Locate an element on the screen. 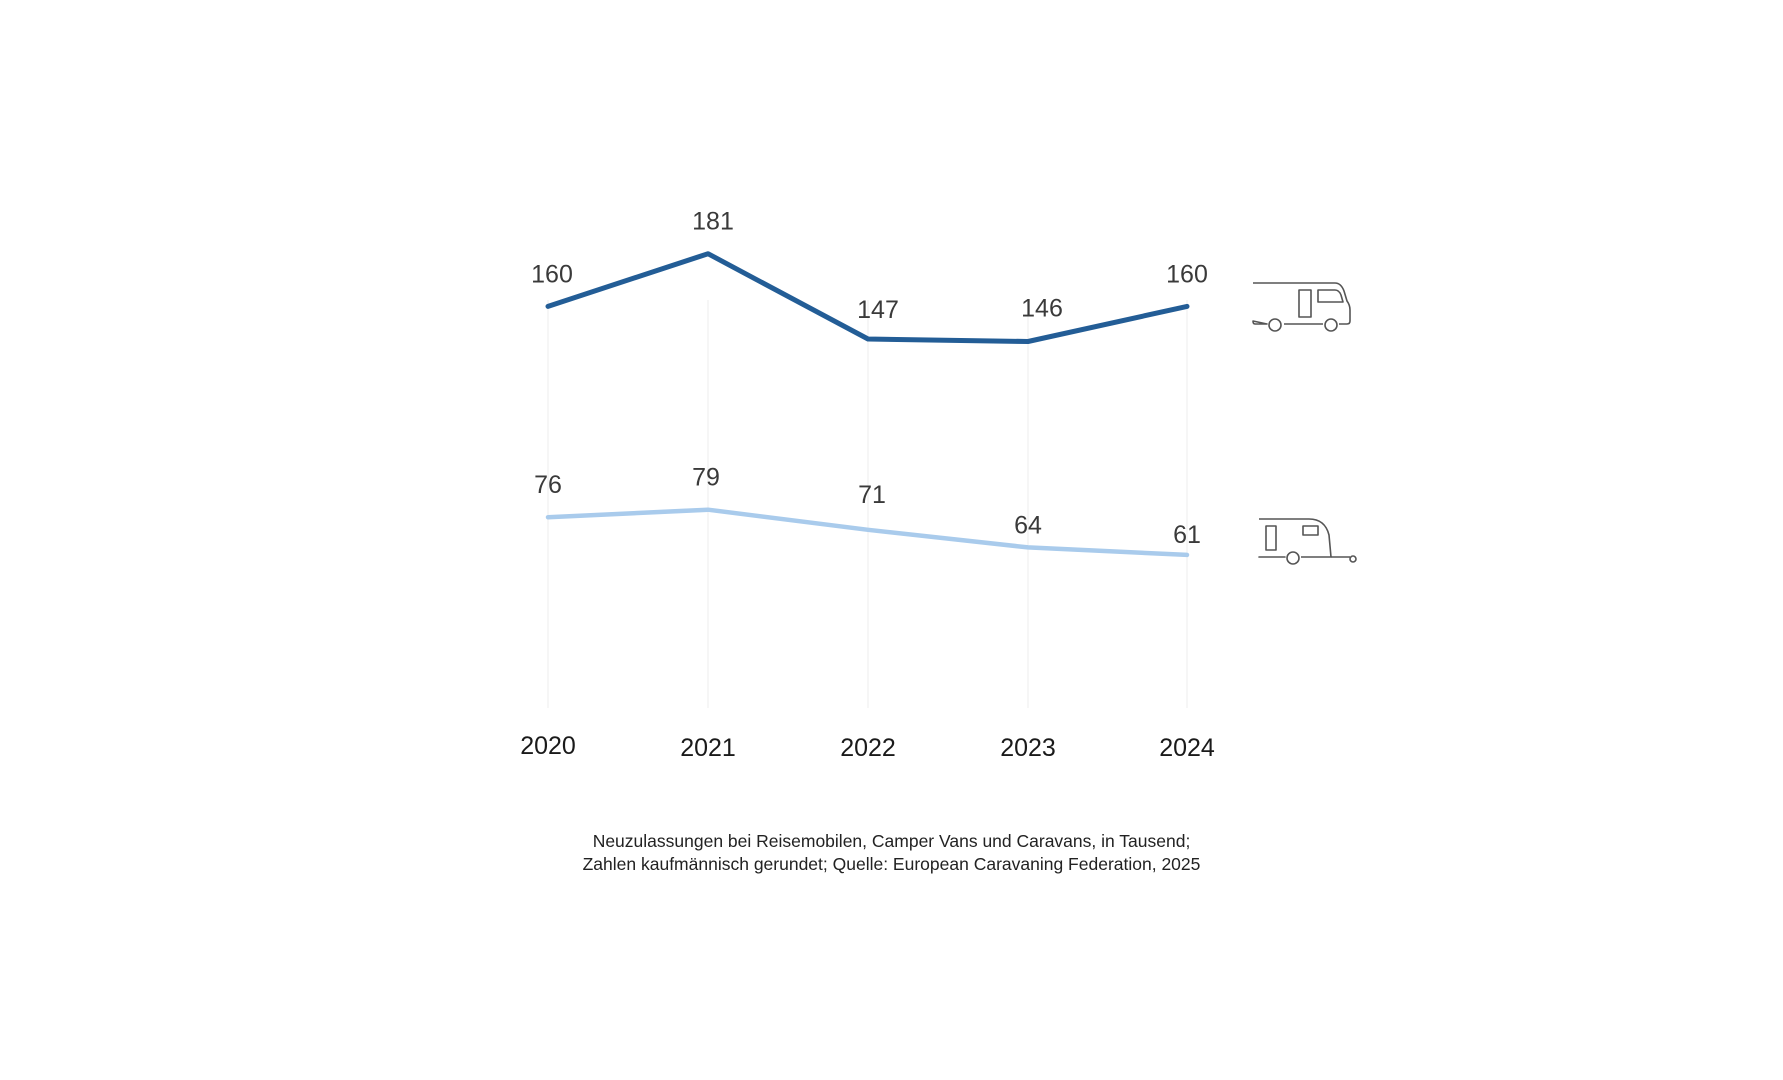  data-label: 79 is located at coordinates (706, 478).